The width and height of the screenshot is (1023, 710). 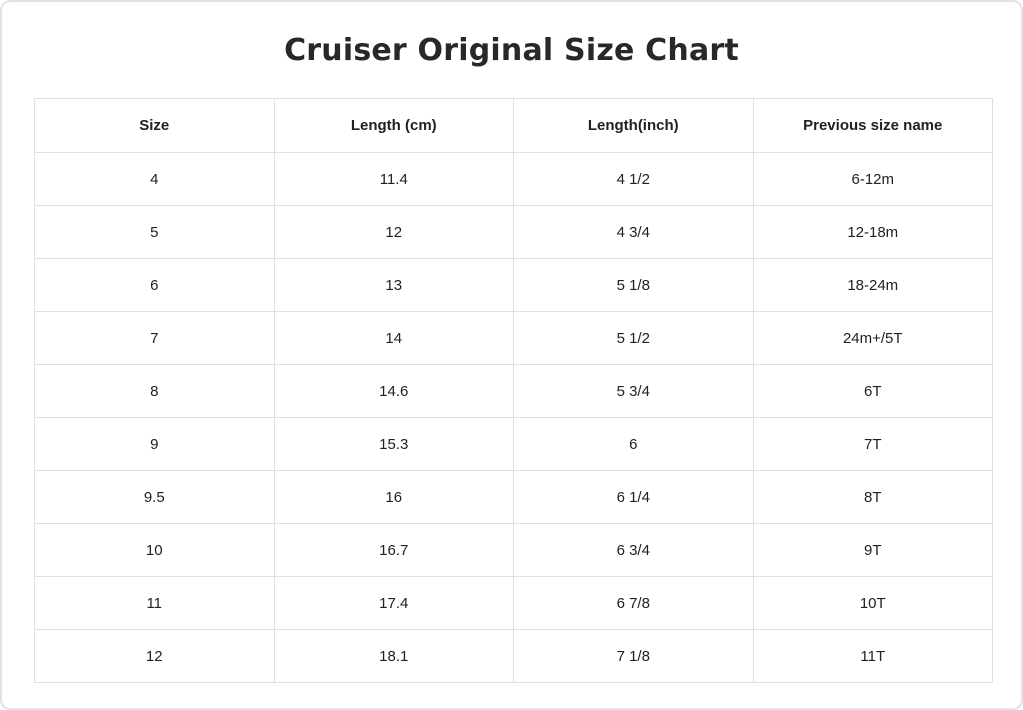 I want to click on table-row: 8 14.6 5 3/4 6T, so click(x=513, y=391).